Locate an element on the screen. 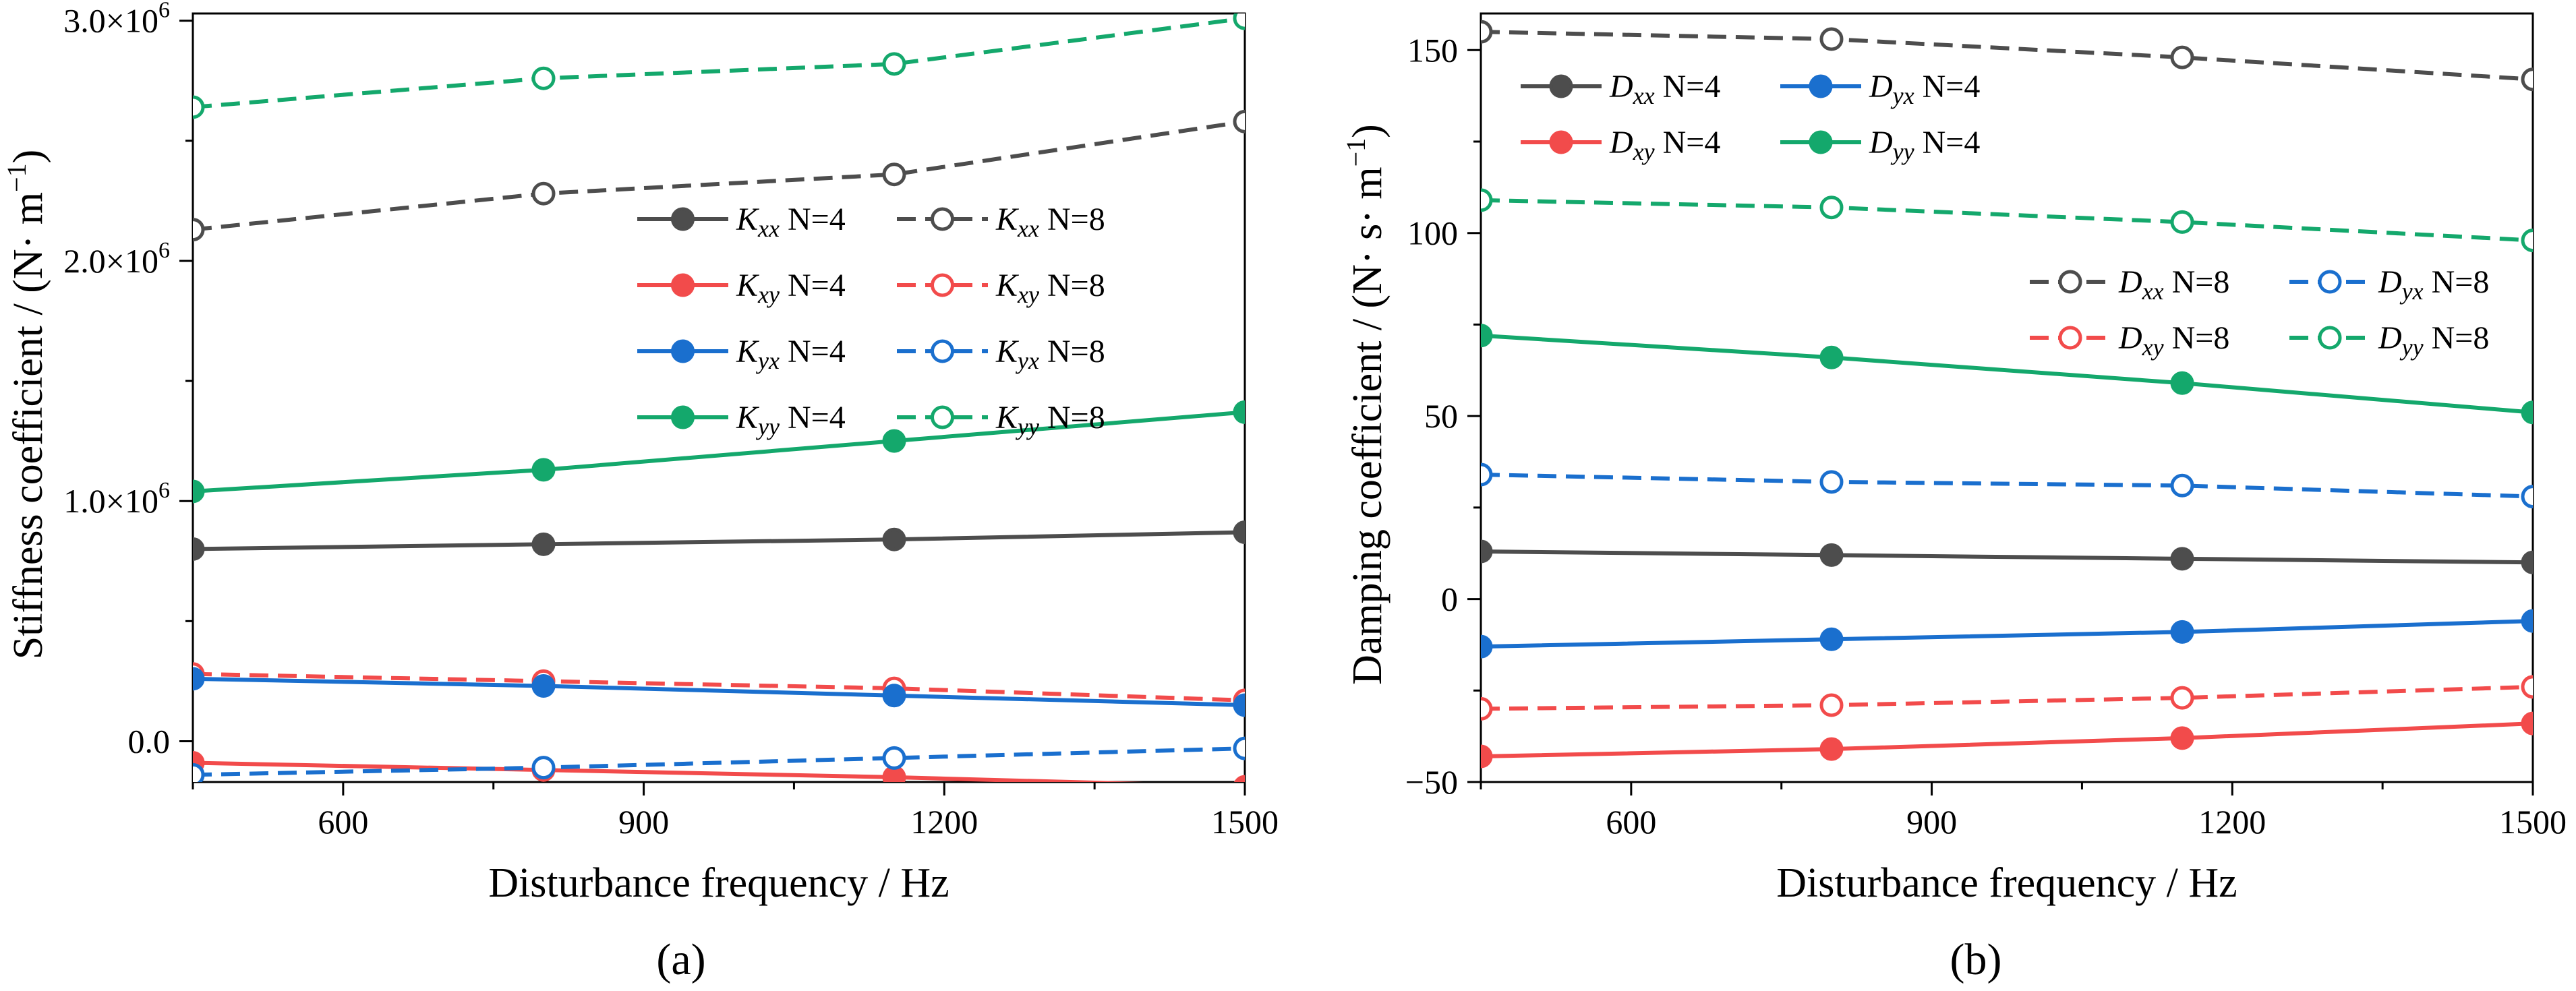  y-tick-label: 0.0 is located at coordinates (149, 741).